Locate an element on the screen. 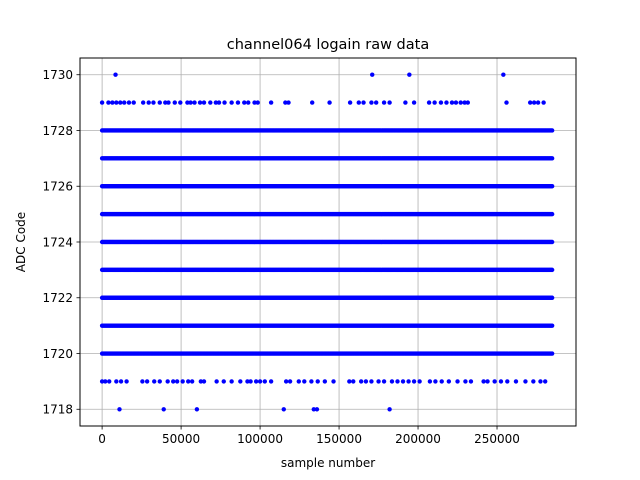  y-tick-label: 1728 is located at coordinates (57, 131).